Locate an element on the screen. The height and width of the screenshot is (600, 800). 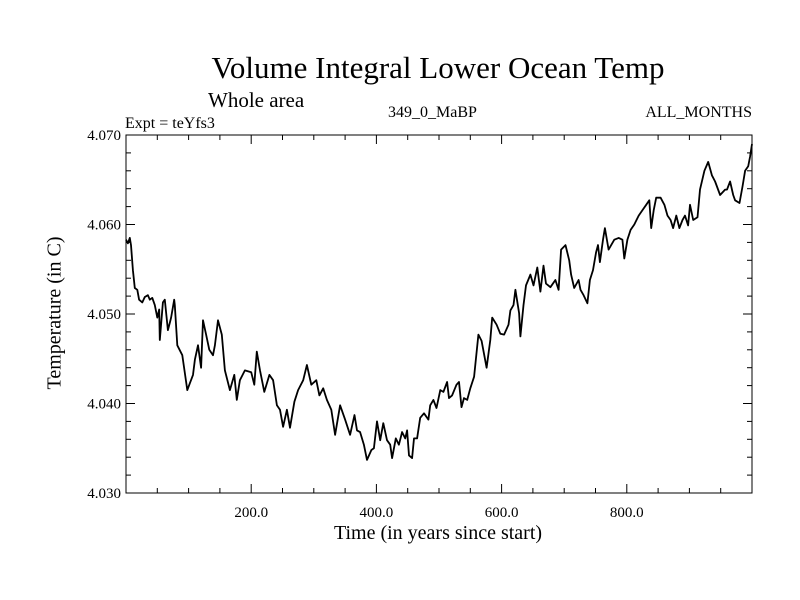
x-tick-label: 800.0 is located at coordinates (627, 513).